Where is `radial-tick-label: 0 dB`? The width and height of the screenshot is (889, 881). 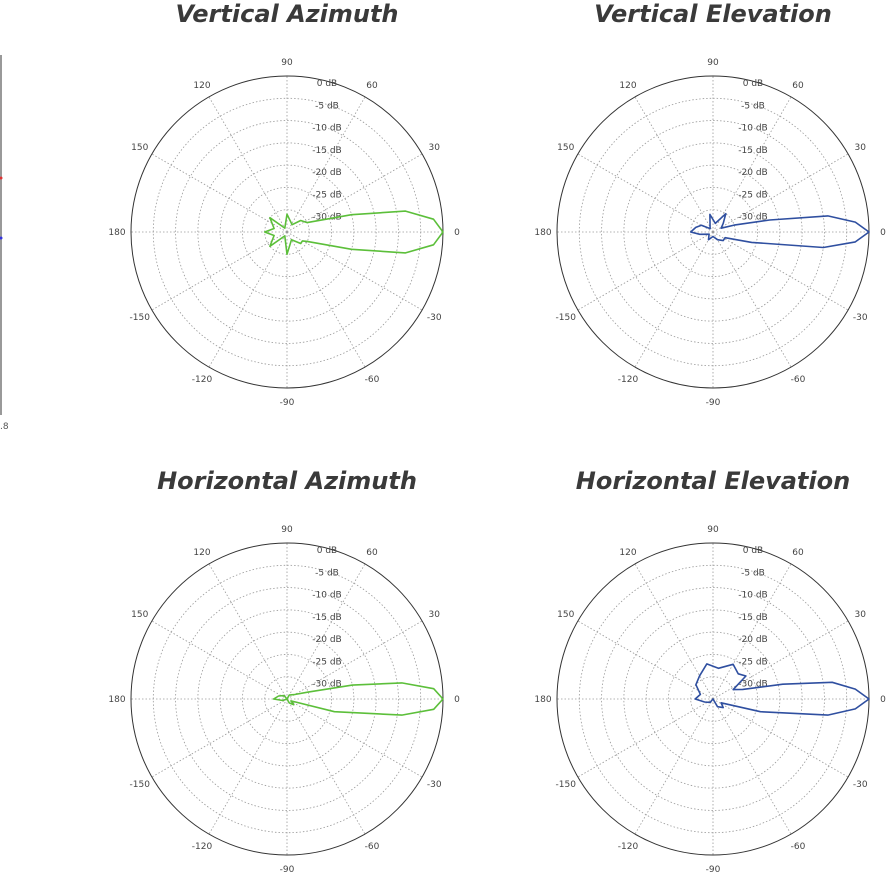
radial-tick-label: 0 dB is located at coordinates (327, 551).